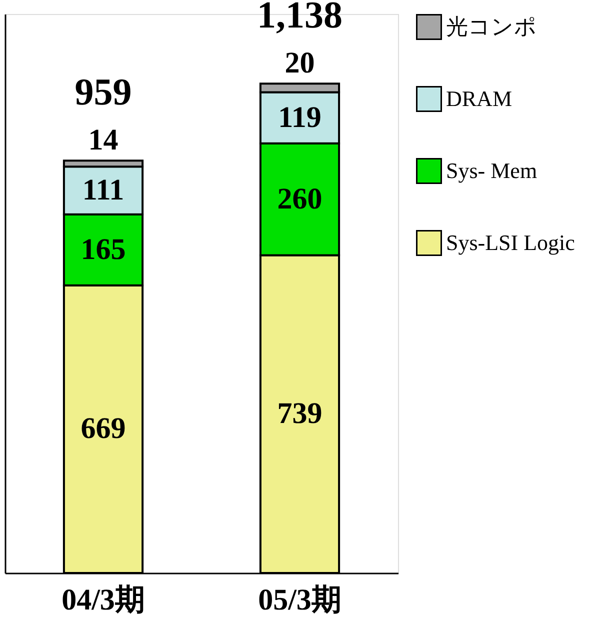 The width and height of the screenshot is (592, 634). I want to click on data-label: 165, so click(103, 249).